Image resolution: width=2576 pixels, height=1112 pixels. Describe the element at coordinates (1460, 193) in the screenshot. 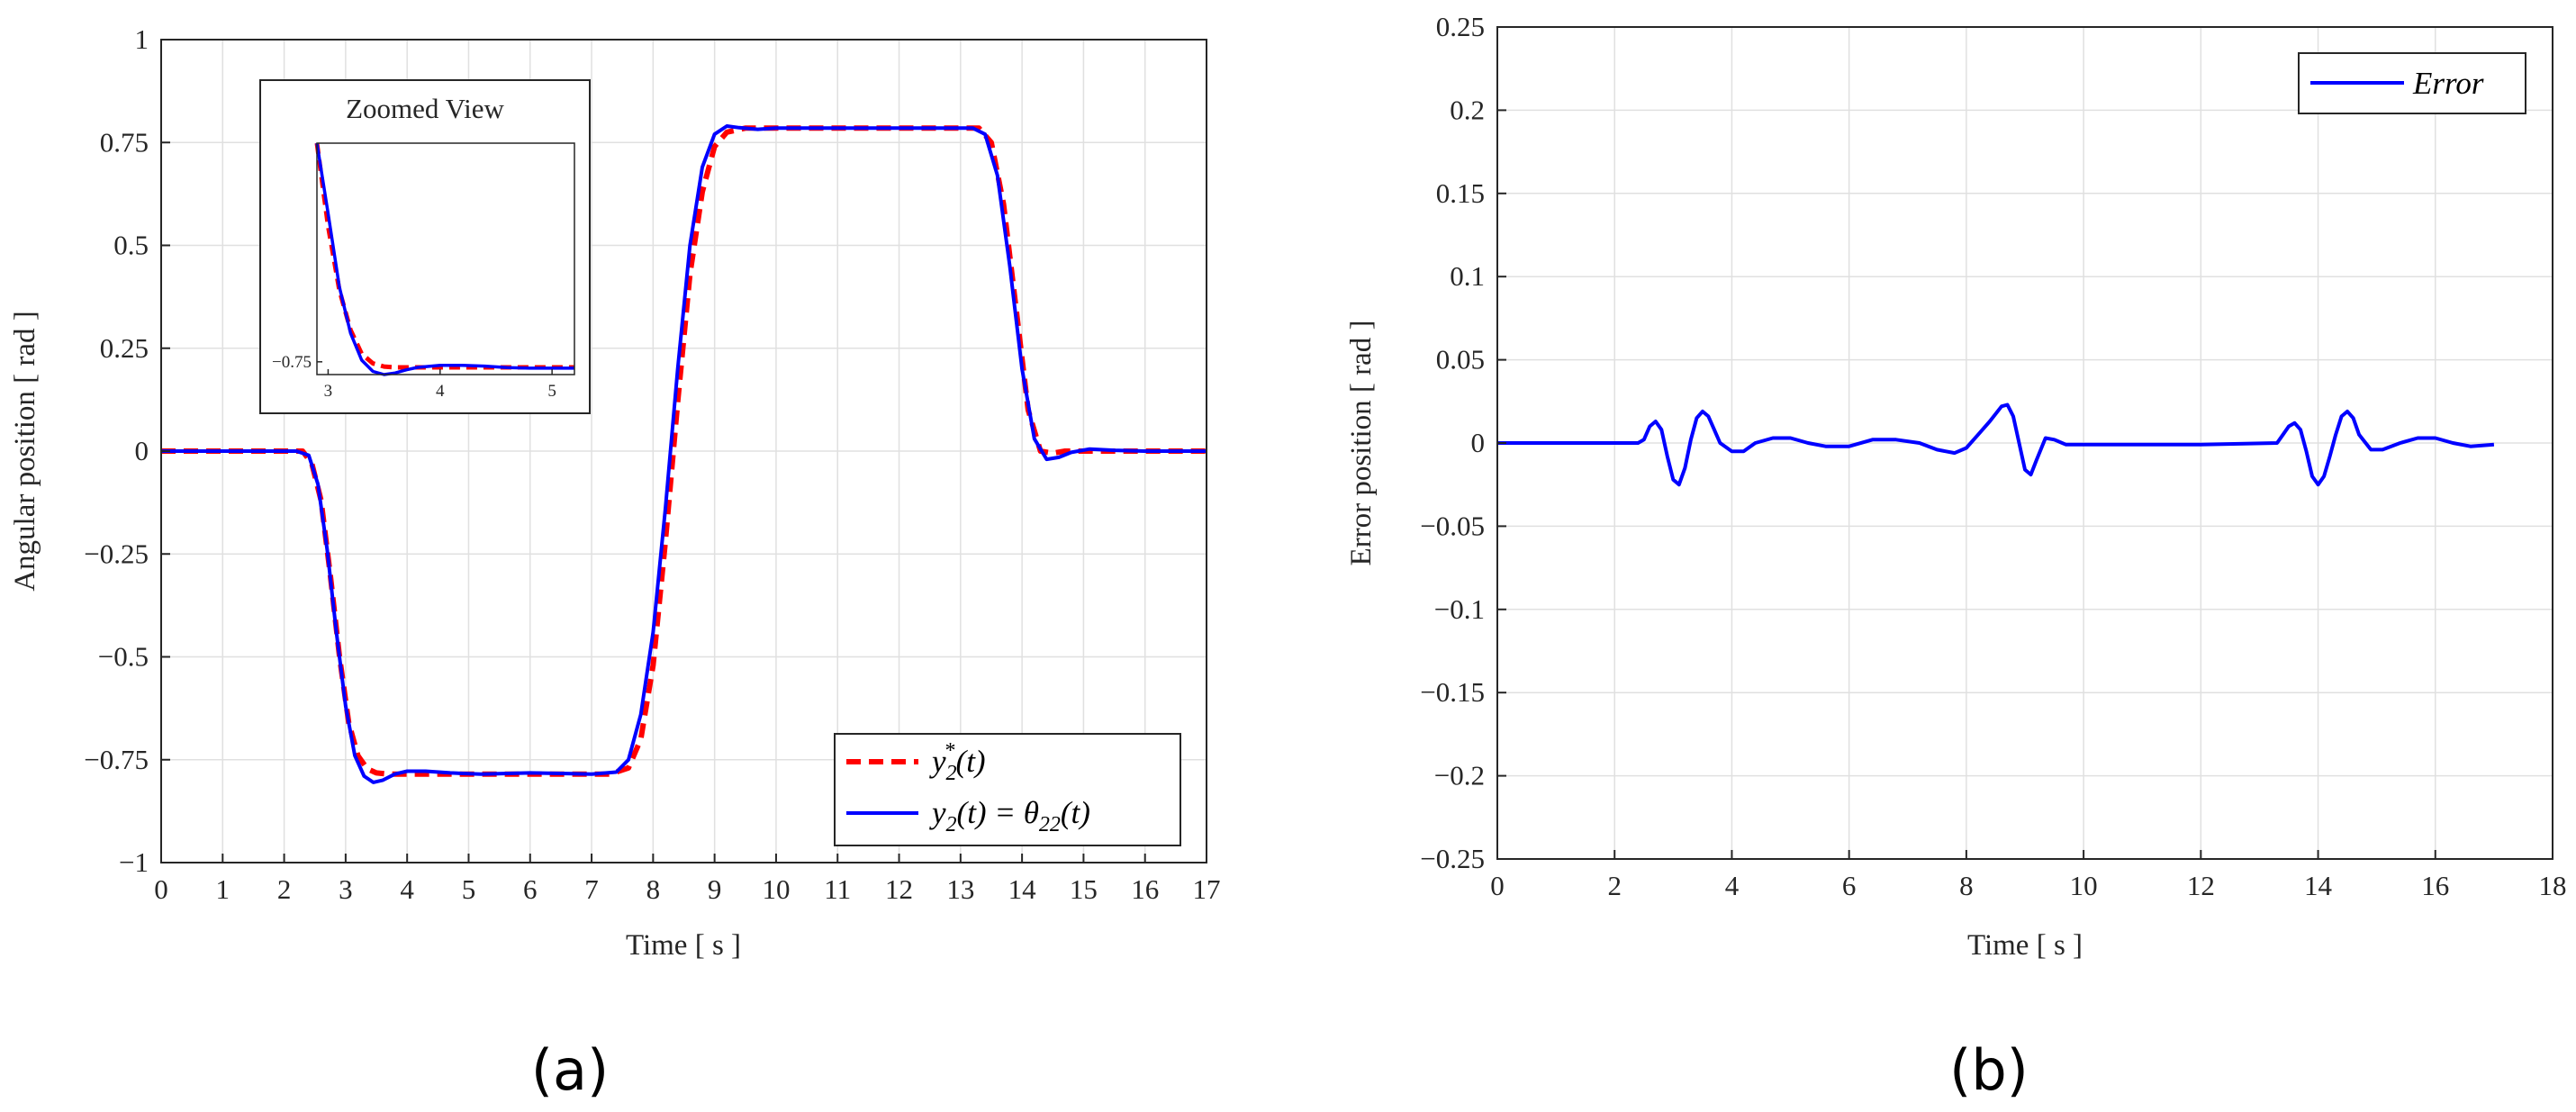

I see `y-tick-label: 0.15` at that location.